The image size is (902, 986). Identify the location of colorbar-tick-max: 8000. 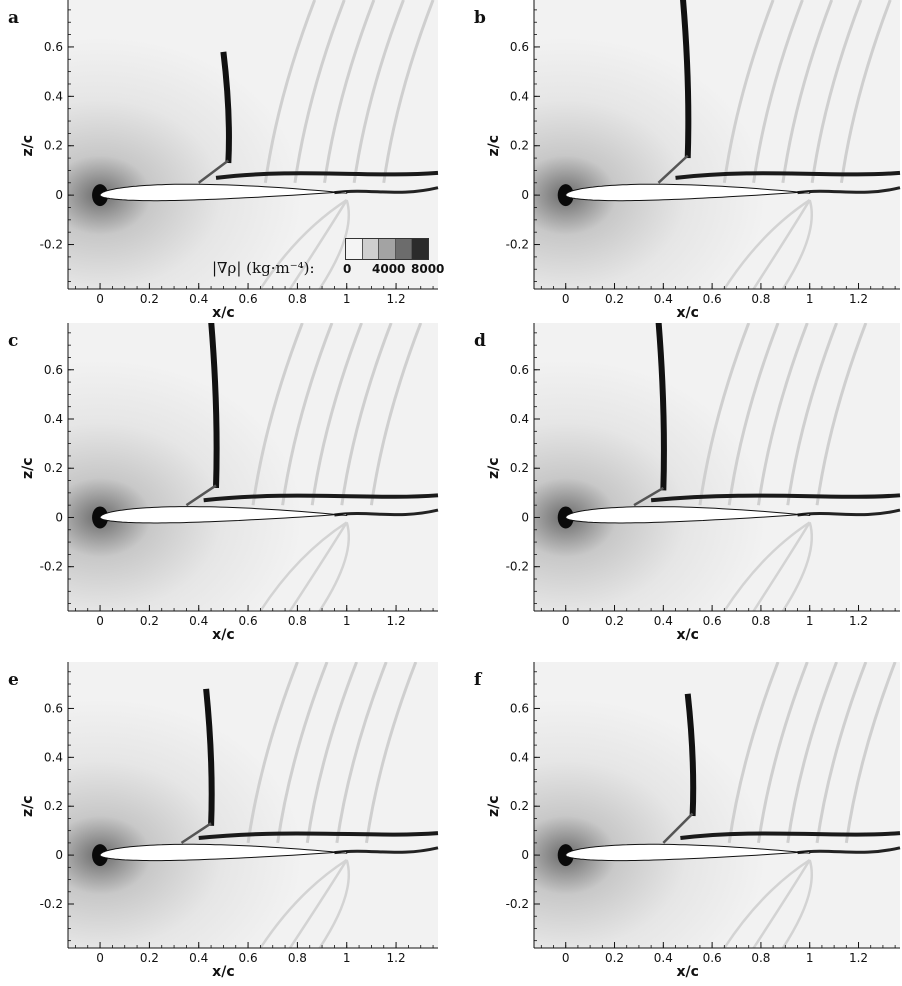
(428, 269).